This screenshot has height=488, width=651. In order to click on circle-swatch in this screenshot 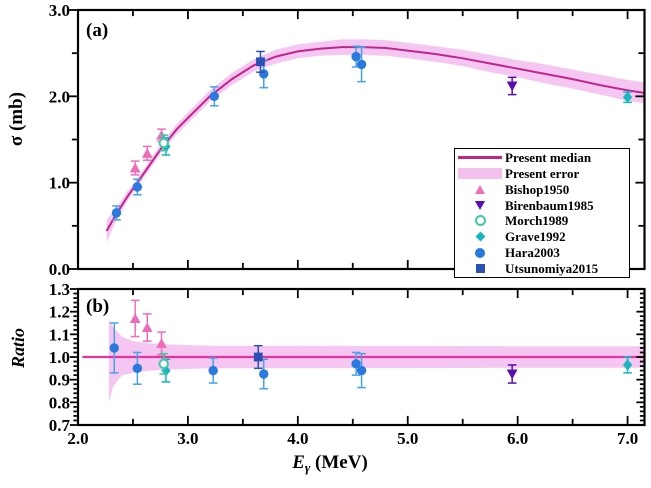, I will do `click(480, 252)`.